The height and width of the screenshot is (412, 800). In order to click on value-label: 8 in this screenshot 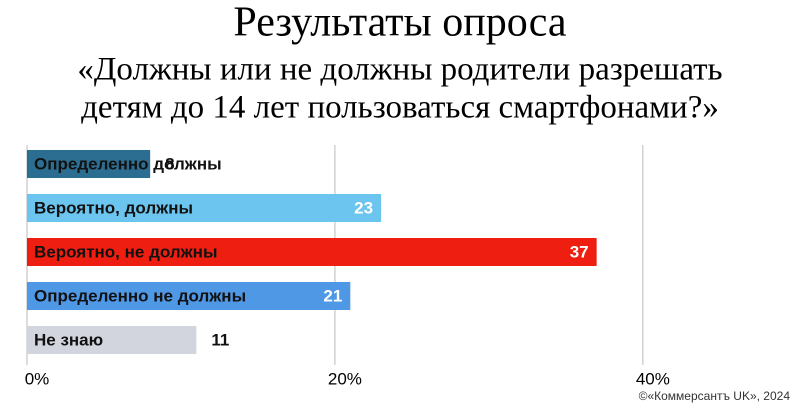, I will do `click(169, 163)`.